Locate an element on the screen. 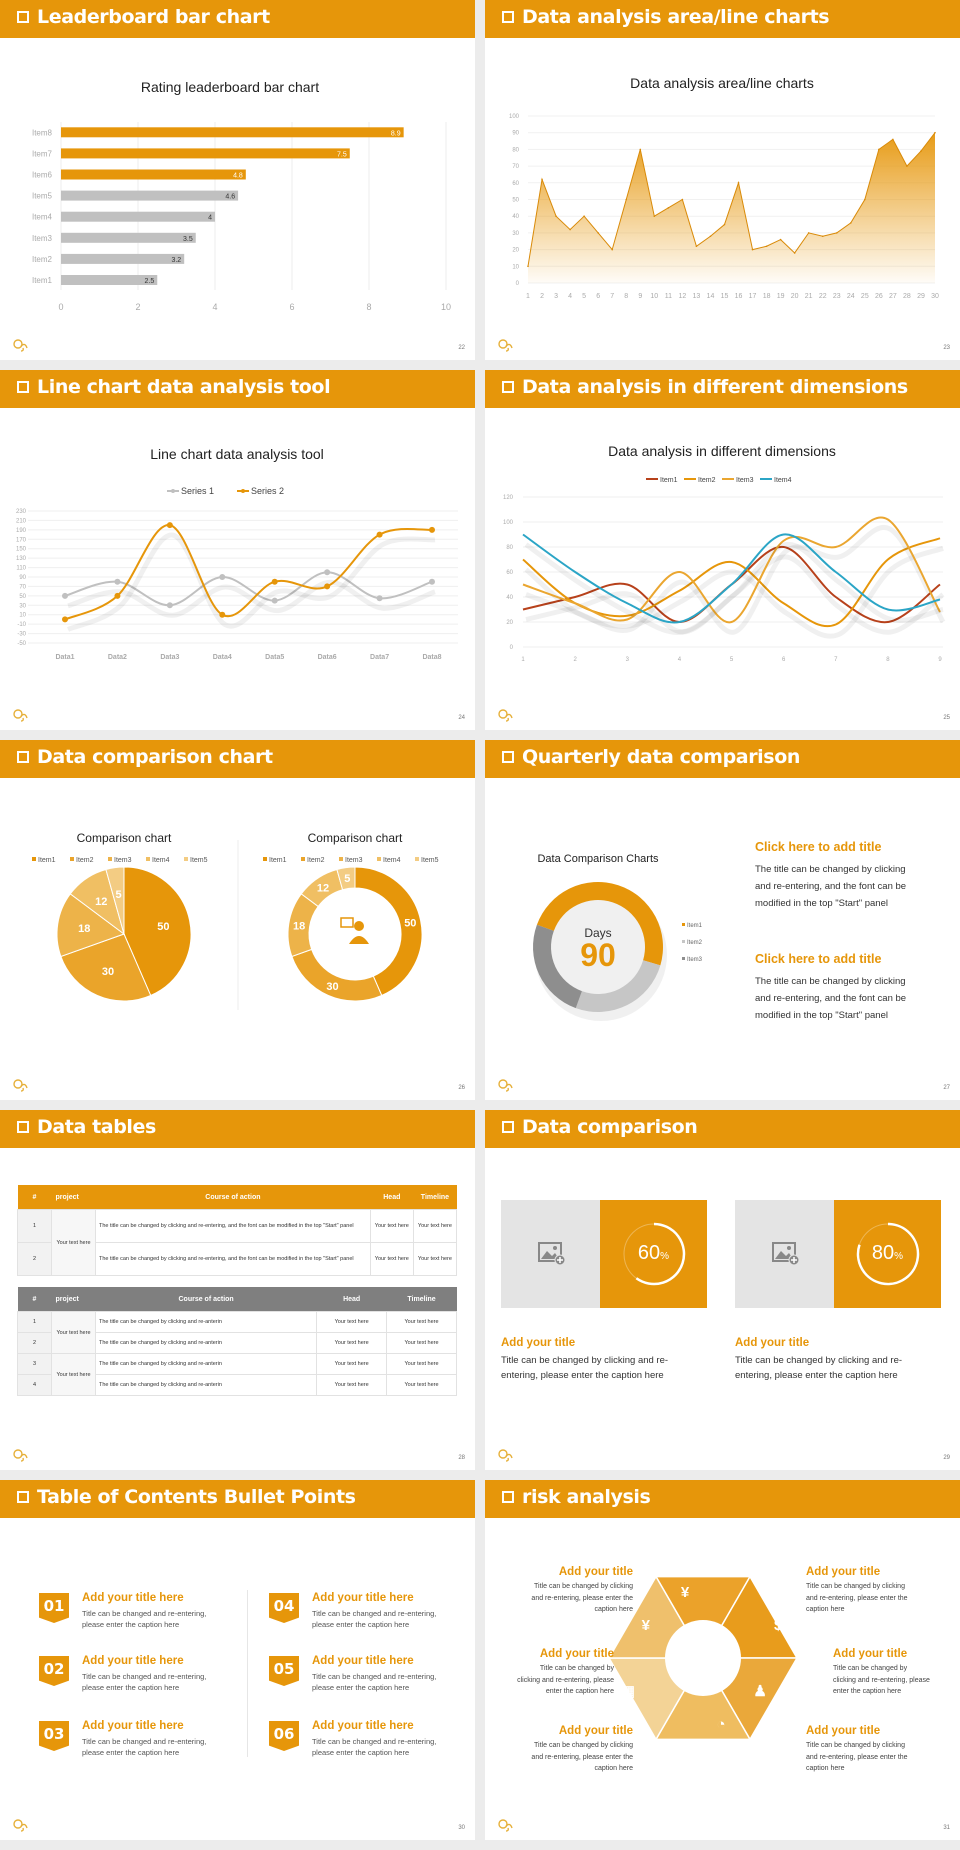  category-label: Item5 is located at coordinates (42, 196).